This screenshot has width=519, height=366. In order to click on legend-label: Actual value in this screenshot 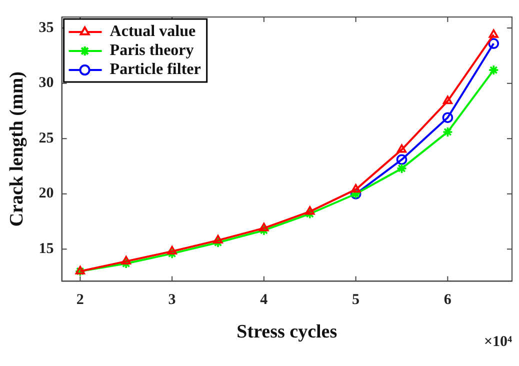, I will do `click(153, 31)`.